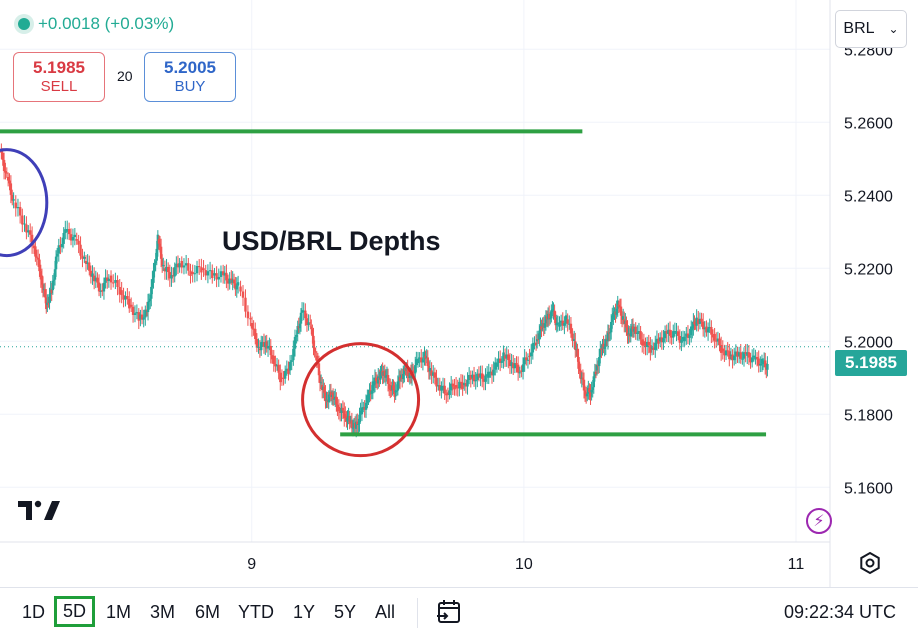 The height and width of the screenshot is (638, 918). I want to click on timeframe-1m: 1M, so click(119, 612).